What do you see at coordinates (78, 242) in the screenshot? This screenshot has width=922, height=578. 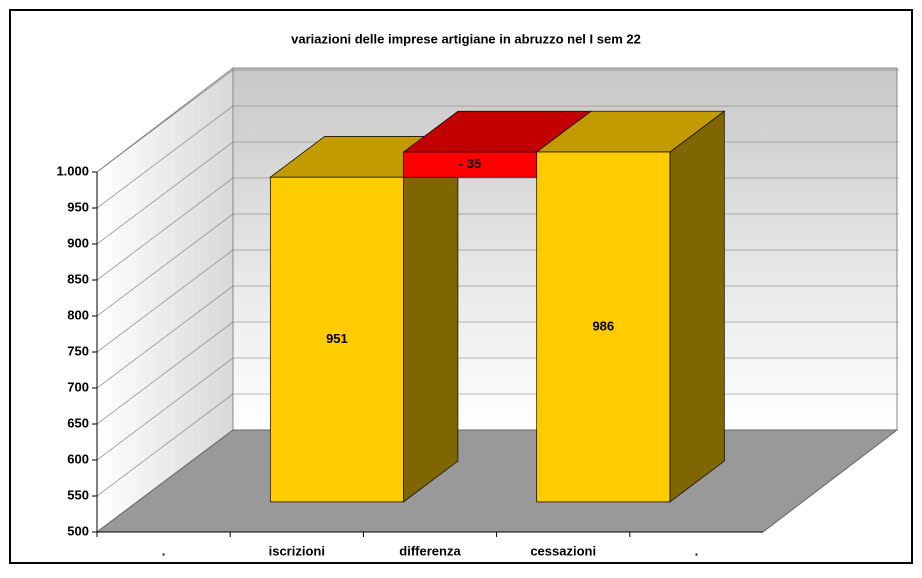 I see `y-tick-label: 900` at bounding box center [78, 242].